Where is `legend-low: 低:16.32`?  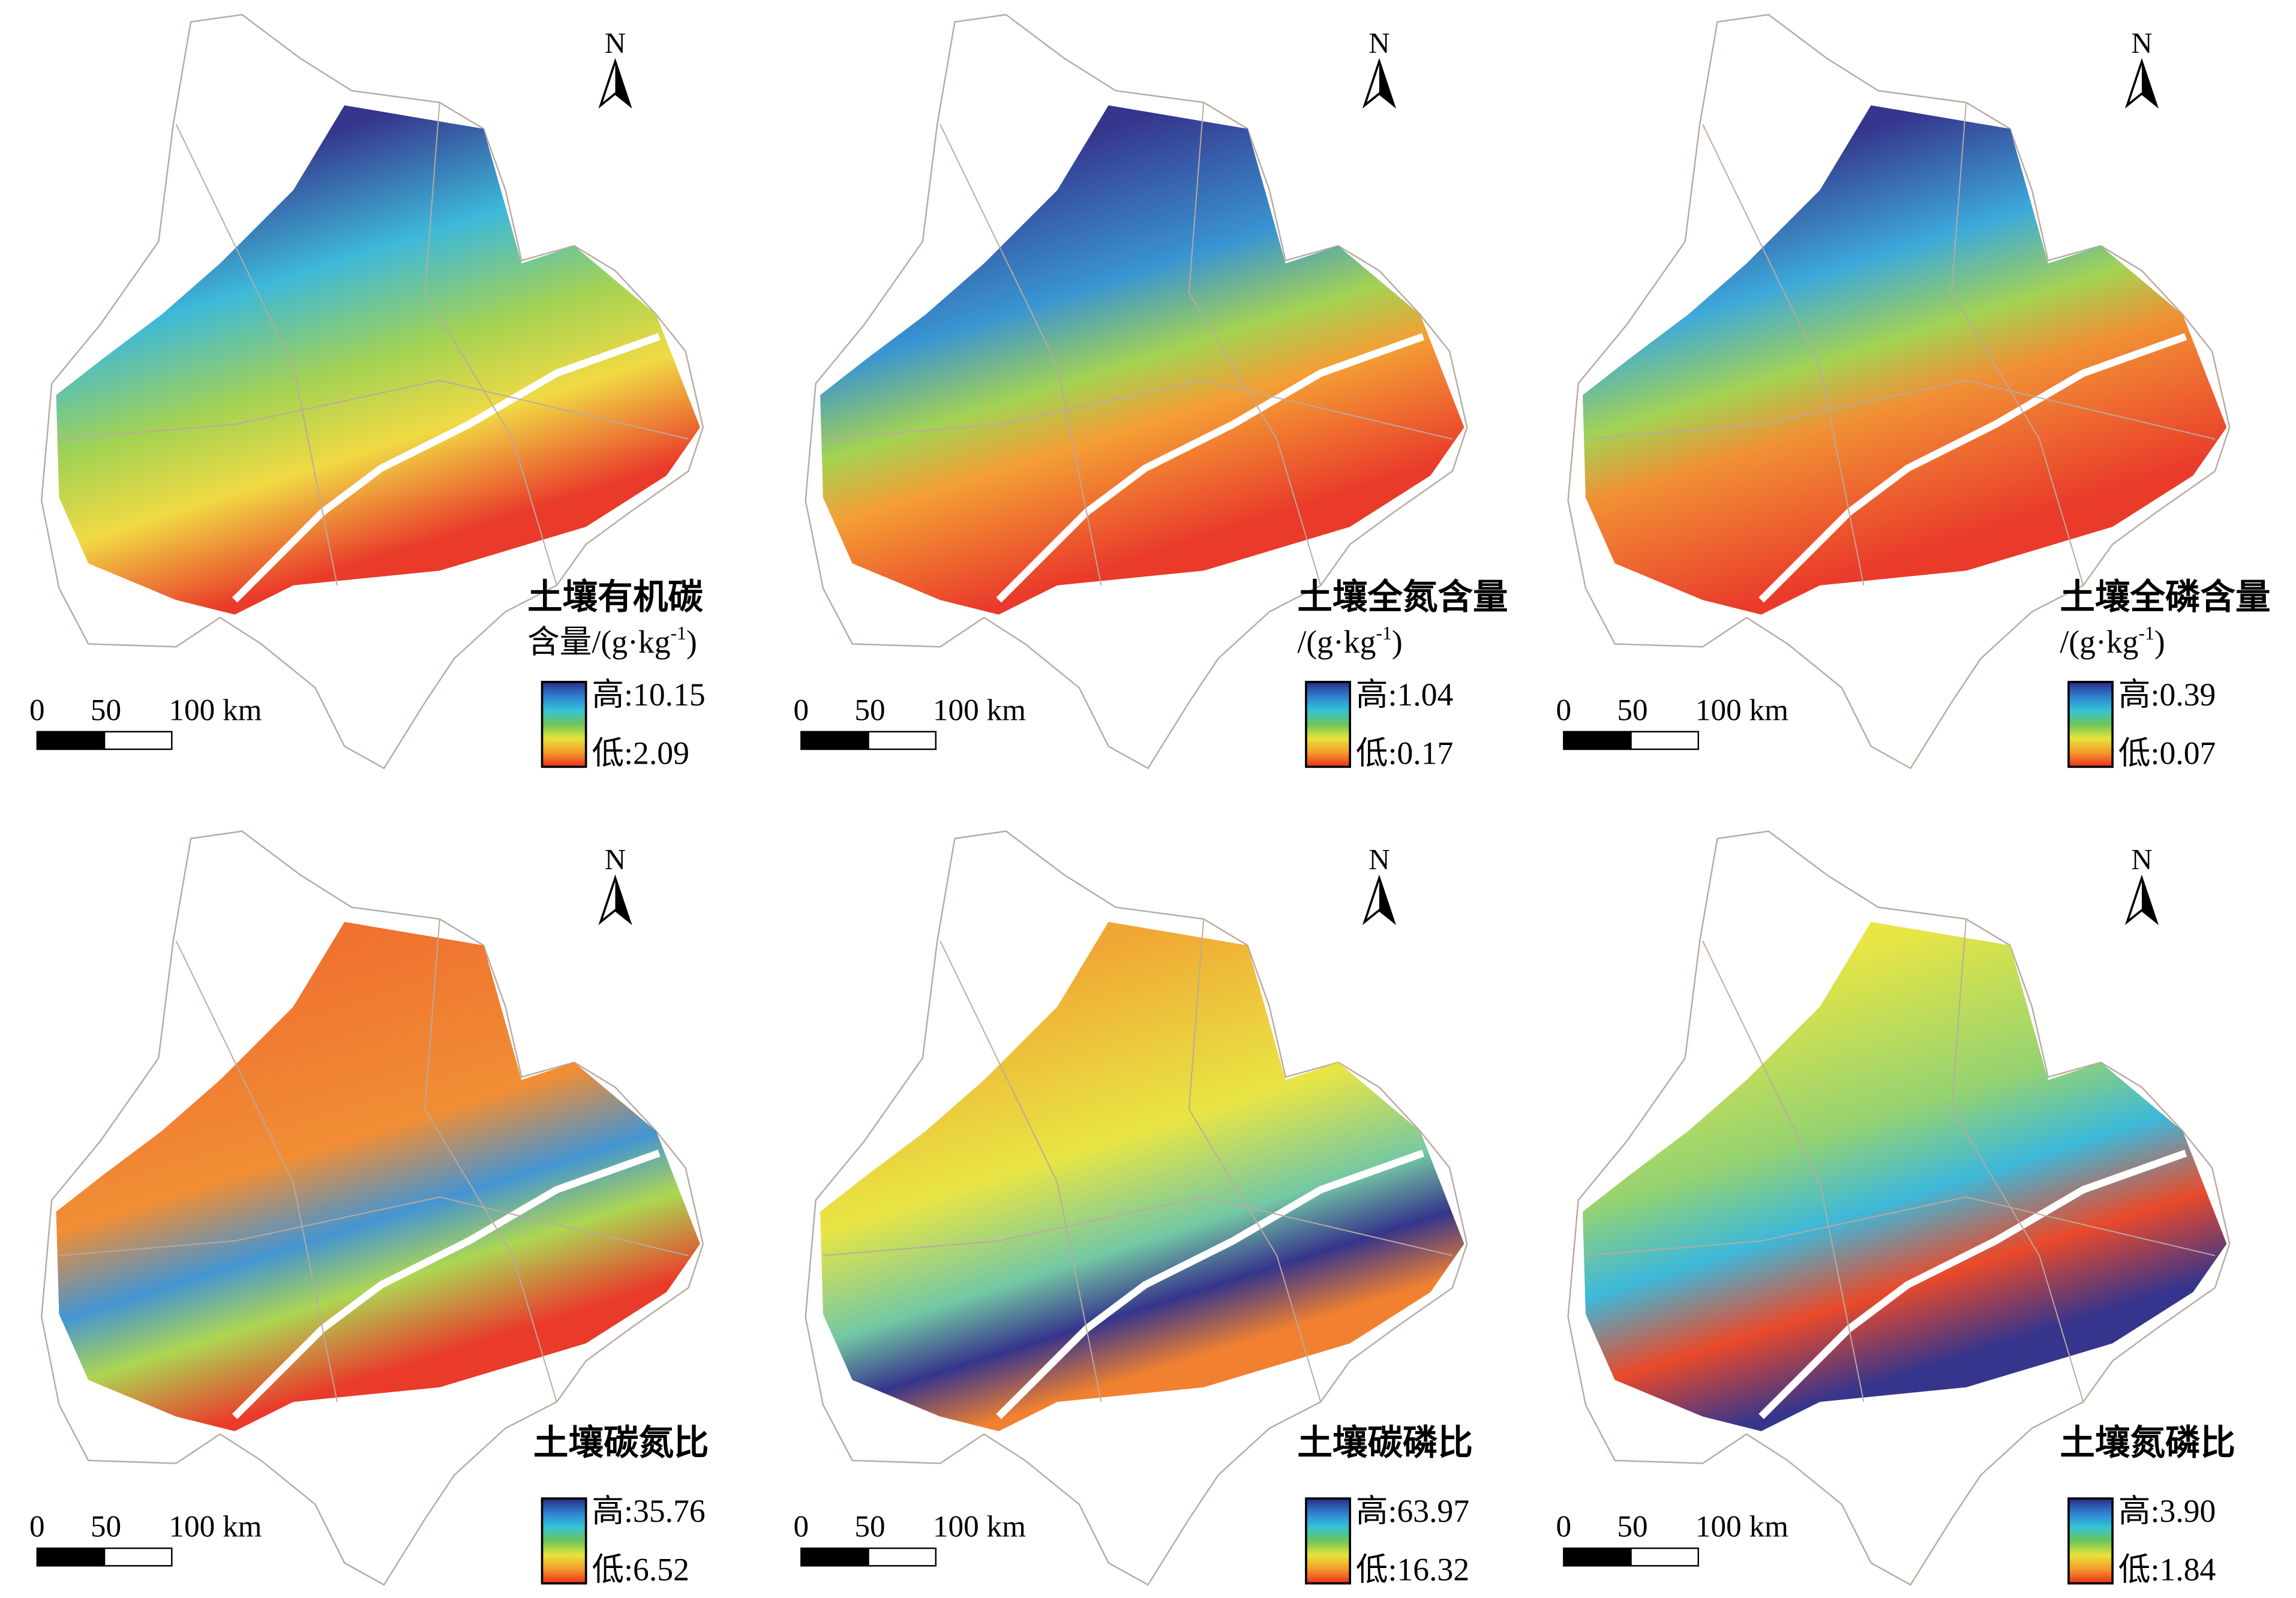 legend-low: 低:16.32 is located at coordinates (1413, 1570).